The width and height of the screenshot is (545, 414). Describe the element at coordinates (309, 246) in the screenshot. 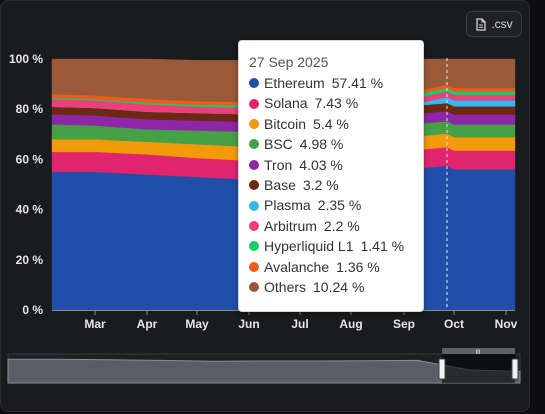

I see `tooltip-series-name: Hyperliquid L1` at that location.